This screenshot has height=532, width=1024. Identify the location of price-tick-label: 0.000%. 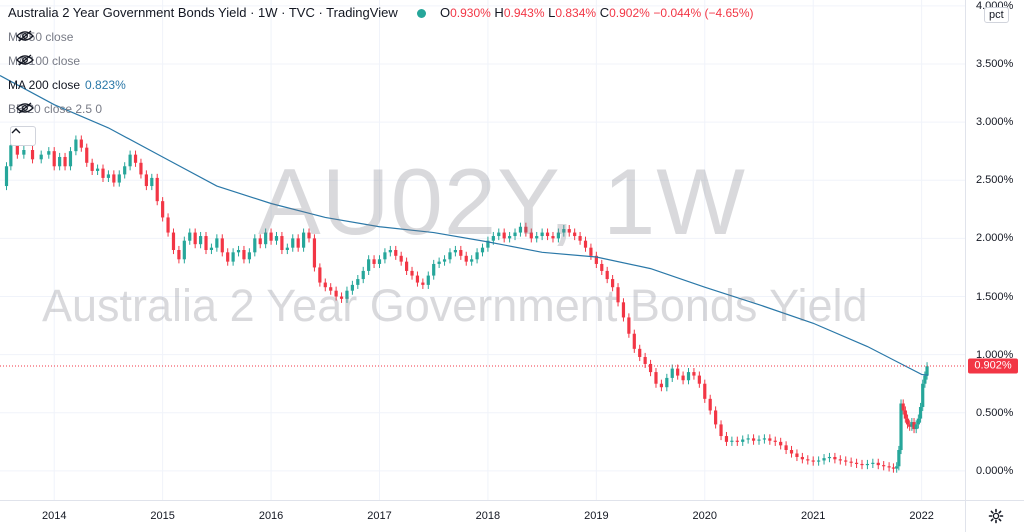
(995, 470).